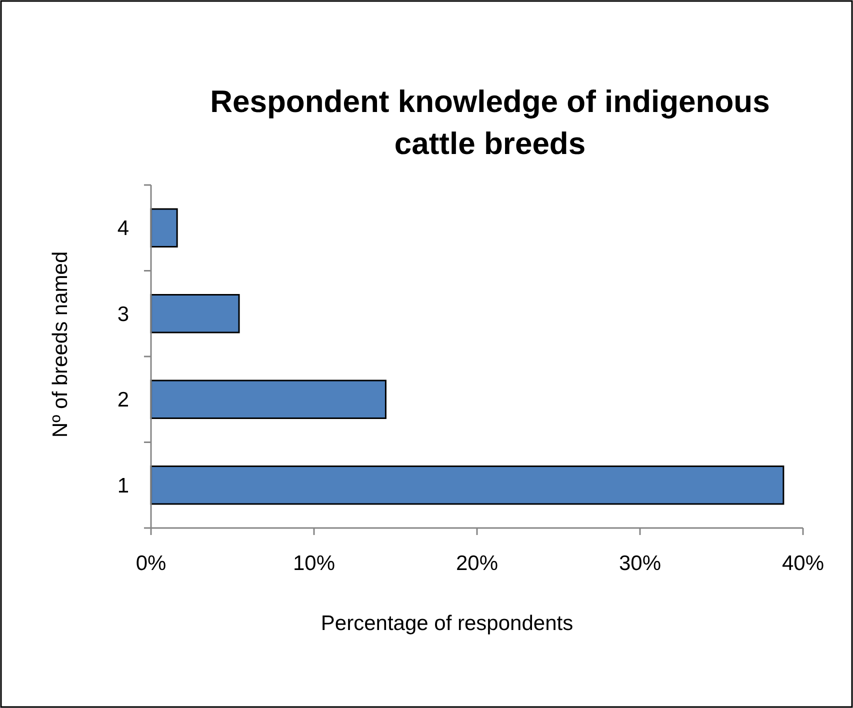  I want to click on y-tick-label: 3, so click(123, 314).